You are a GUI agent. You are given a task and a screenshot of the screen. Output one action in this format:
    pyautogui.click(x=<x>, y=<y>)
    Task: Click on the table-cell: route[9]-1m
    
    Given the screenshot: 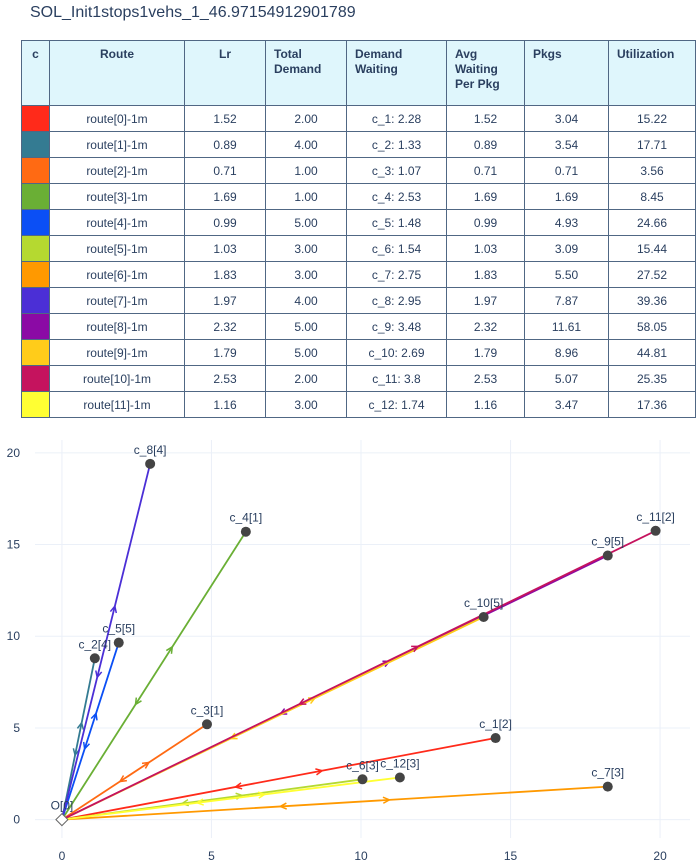 What is the action you would take?
    pyautogui.click(x=117, y=352)
    